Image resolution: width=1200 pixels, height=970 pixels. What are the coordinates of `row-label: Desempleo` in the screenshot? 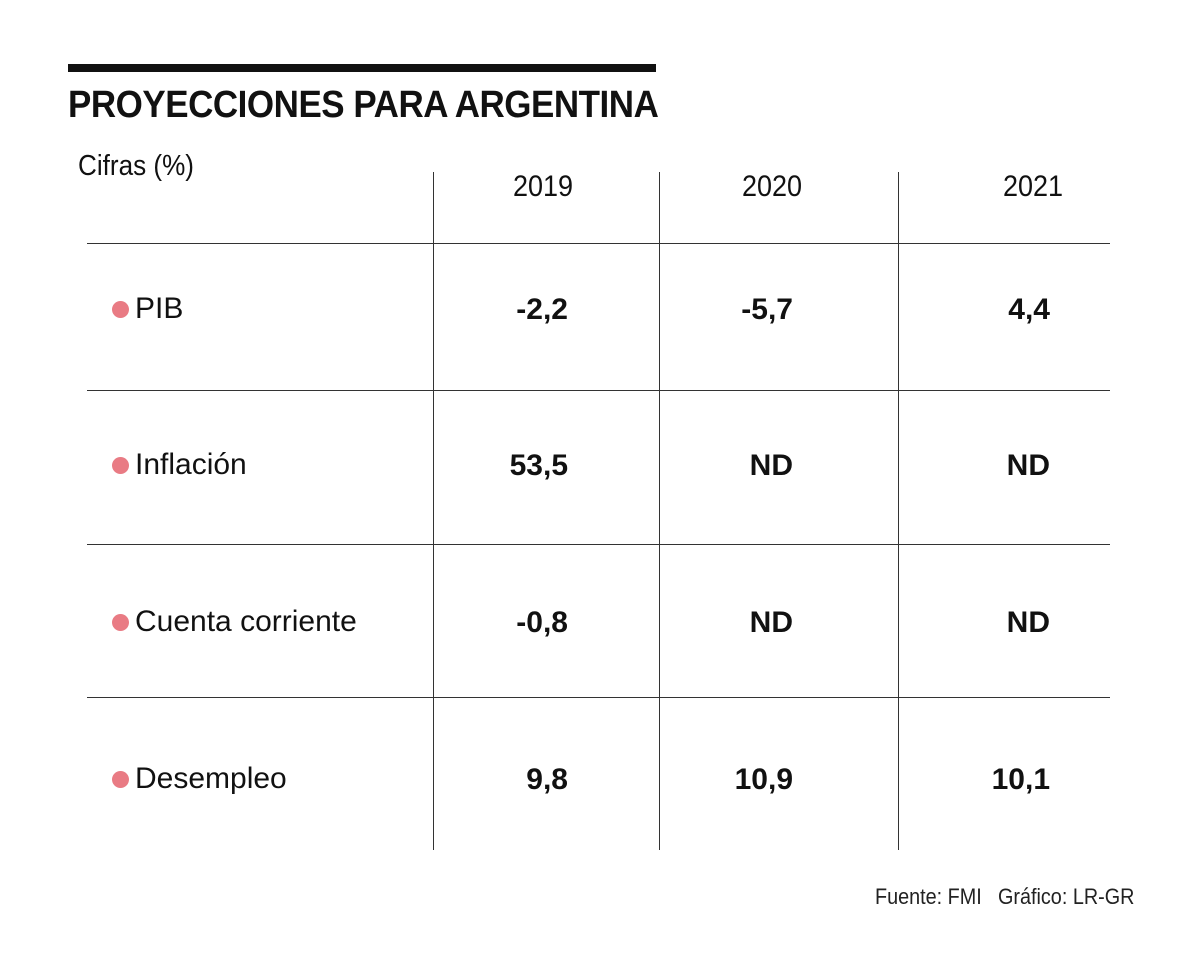 It's located at (199, 779).